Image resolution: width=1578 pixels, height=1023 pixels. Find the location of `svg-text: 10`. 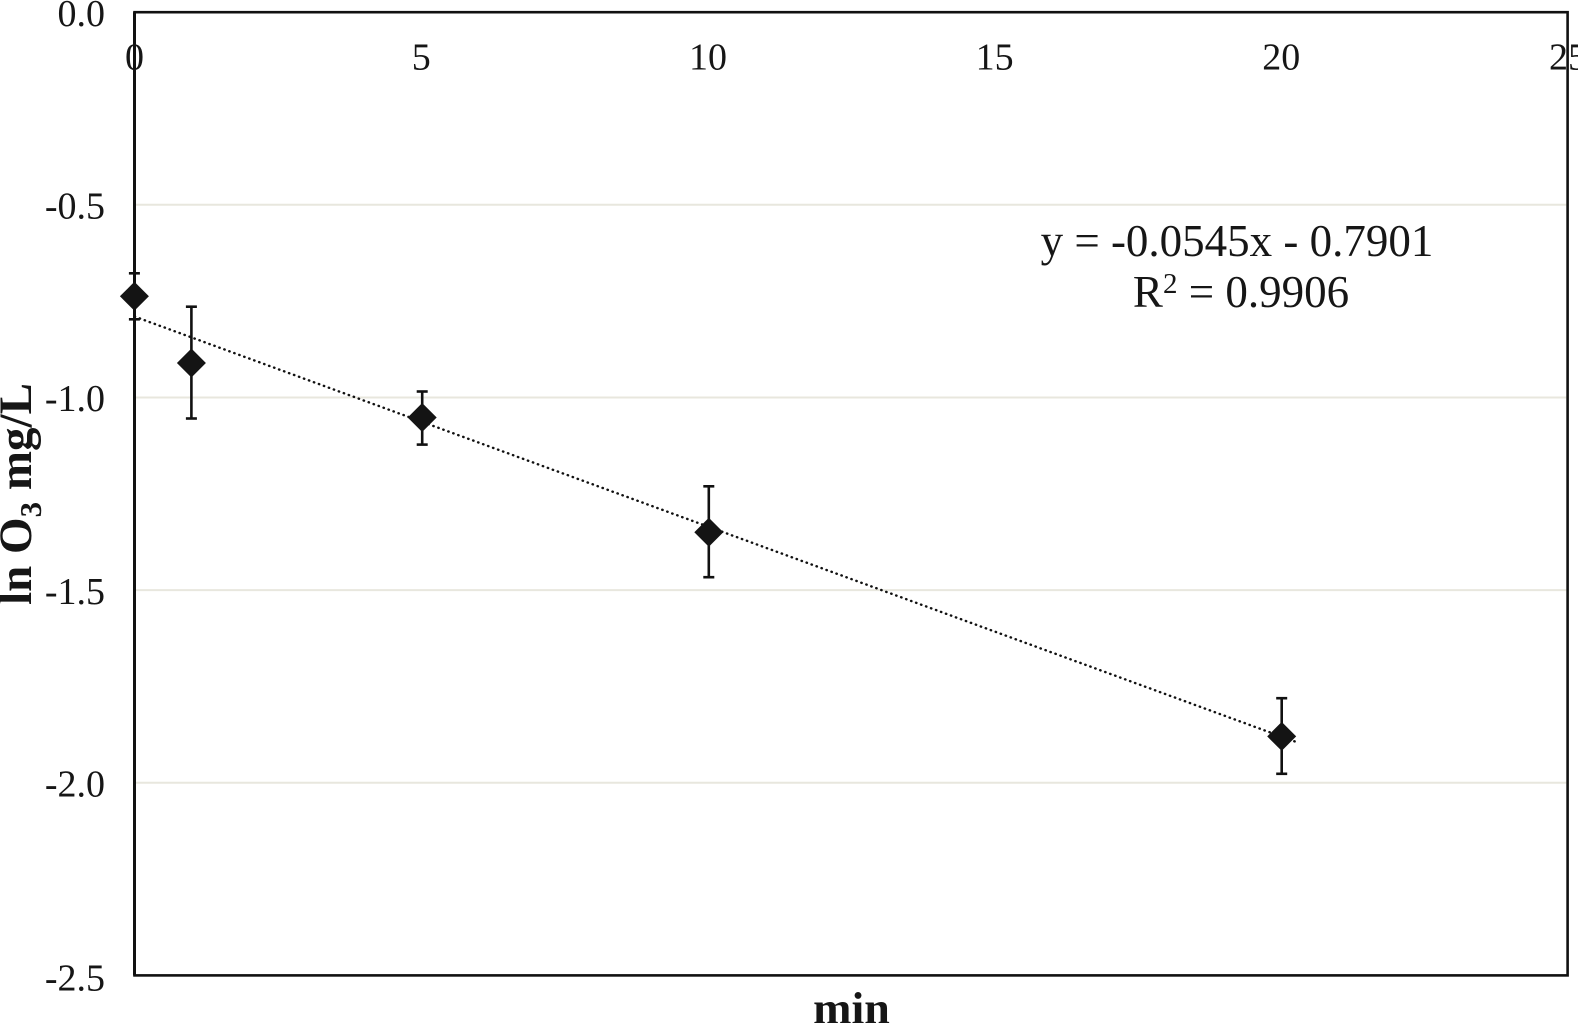

svg-text: 10 is located at coordinates (708, 57).